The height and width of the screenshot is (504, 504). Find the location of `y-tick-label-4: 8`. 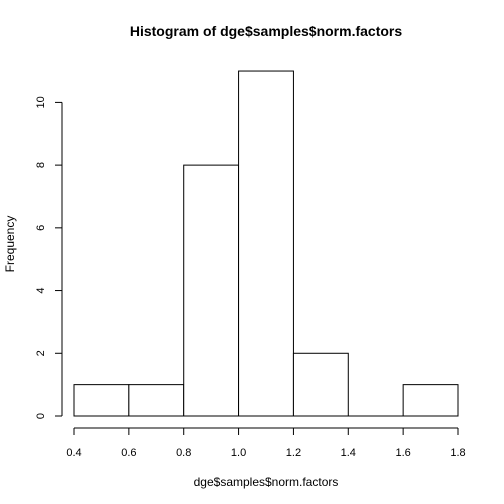

y-tick-label-4: 8 is located at coordinates (41, 165).